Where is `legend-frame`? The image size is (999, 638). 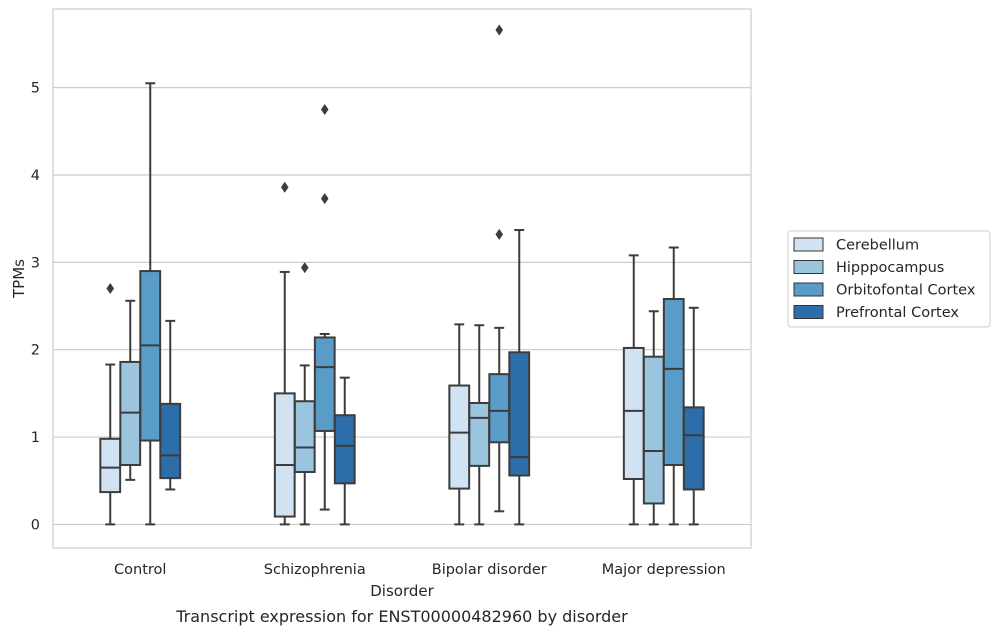 legend-frame is located at coordinates (889, 279).